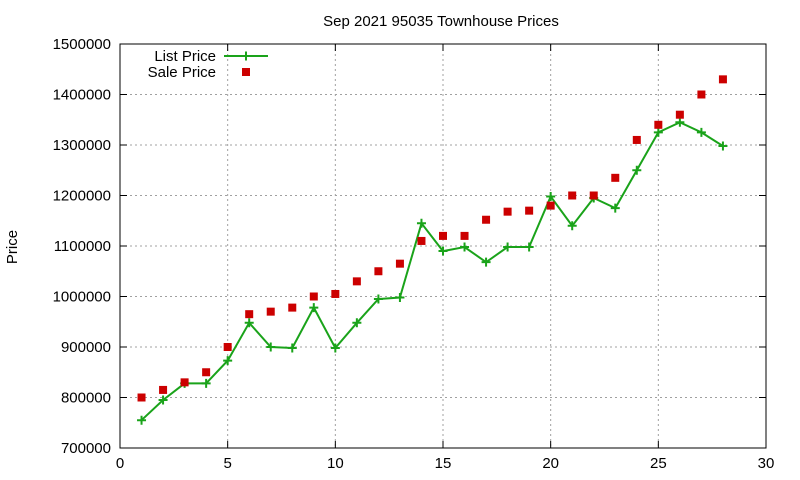 Image resolution: width=800 pixels, height=480 pixels. I want to click on x-tick-label: 25, so click(658, 463).